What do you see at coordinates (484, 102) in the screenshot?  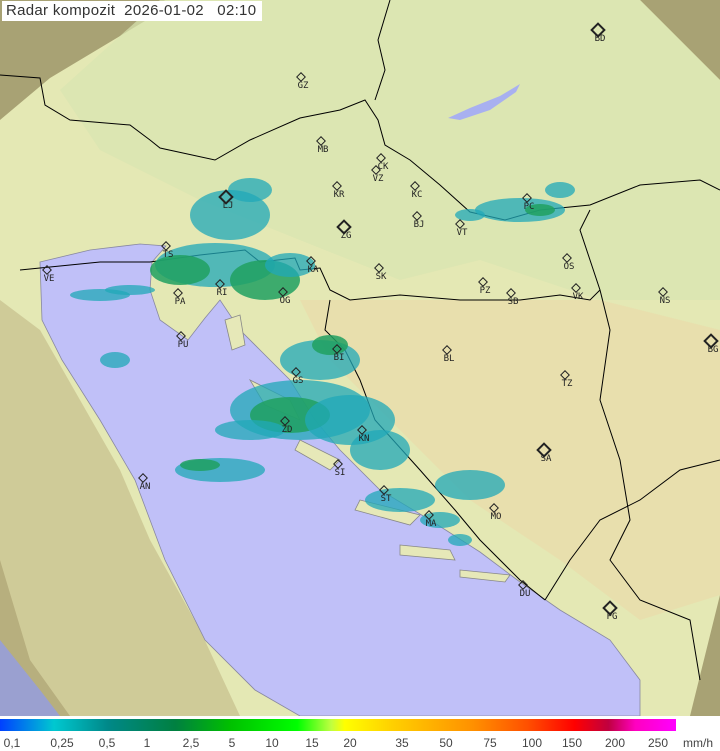 I see `lake-balaton` at bounding box center [484, 102].